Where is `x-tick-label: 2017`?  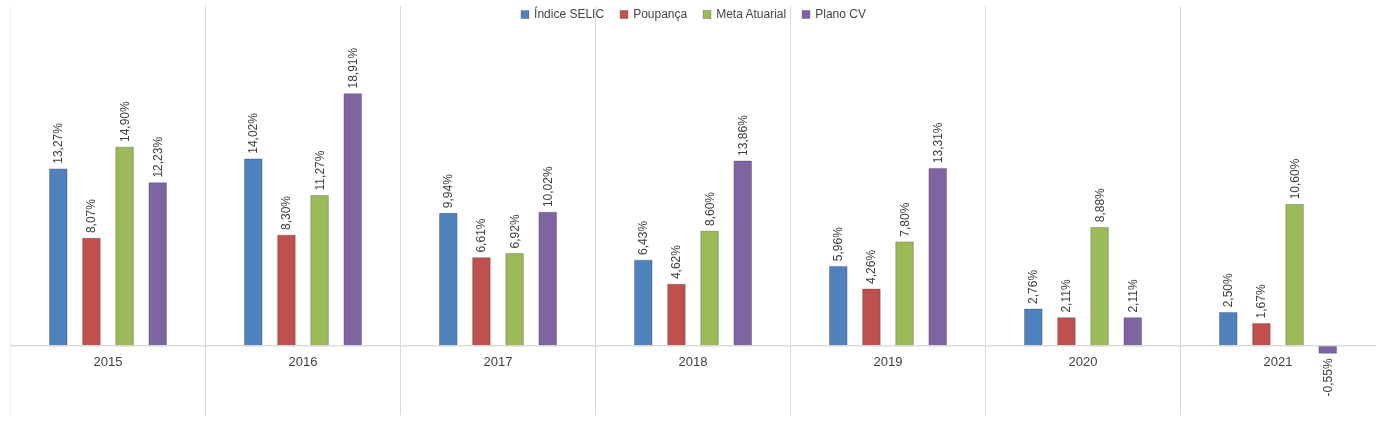 x-tick-label: 2017 is located at coordinates (498, 361).